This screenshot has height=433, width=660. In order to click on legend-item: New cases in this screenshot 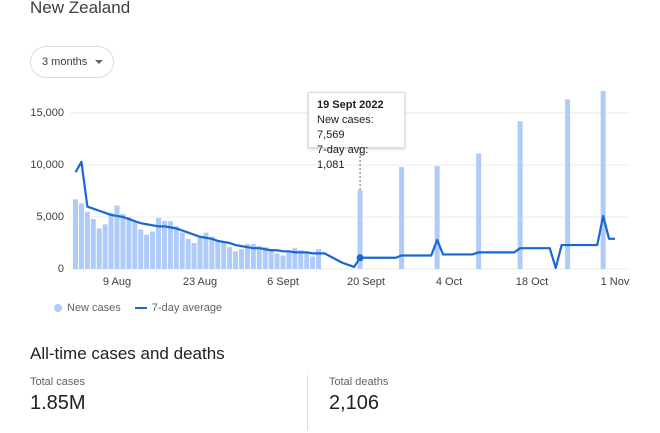, I will do `click(87, 308)`.